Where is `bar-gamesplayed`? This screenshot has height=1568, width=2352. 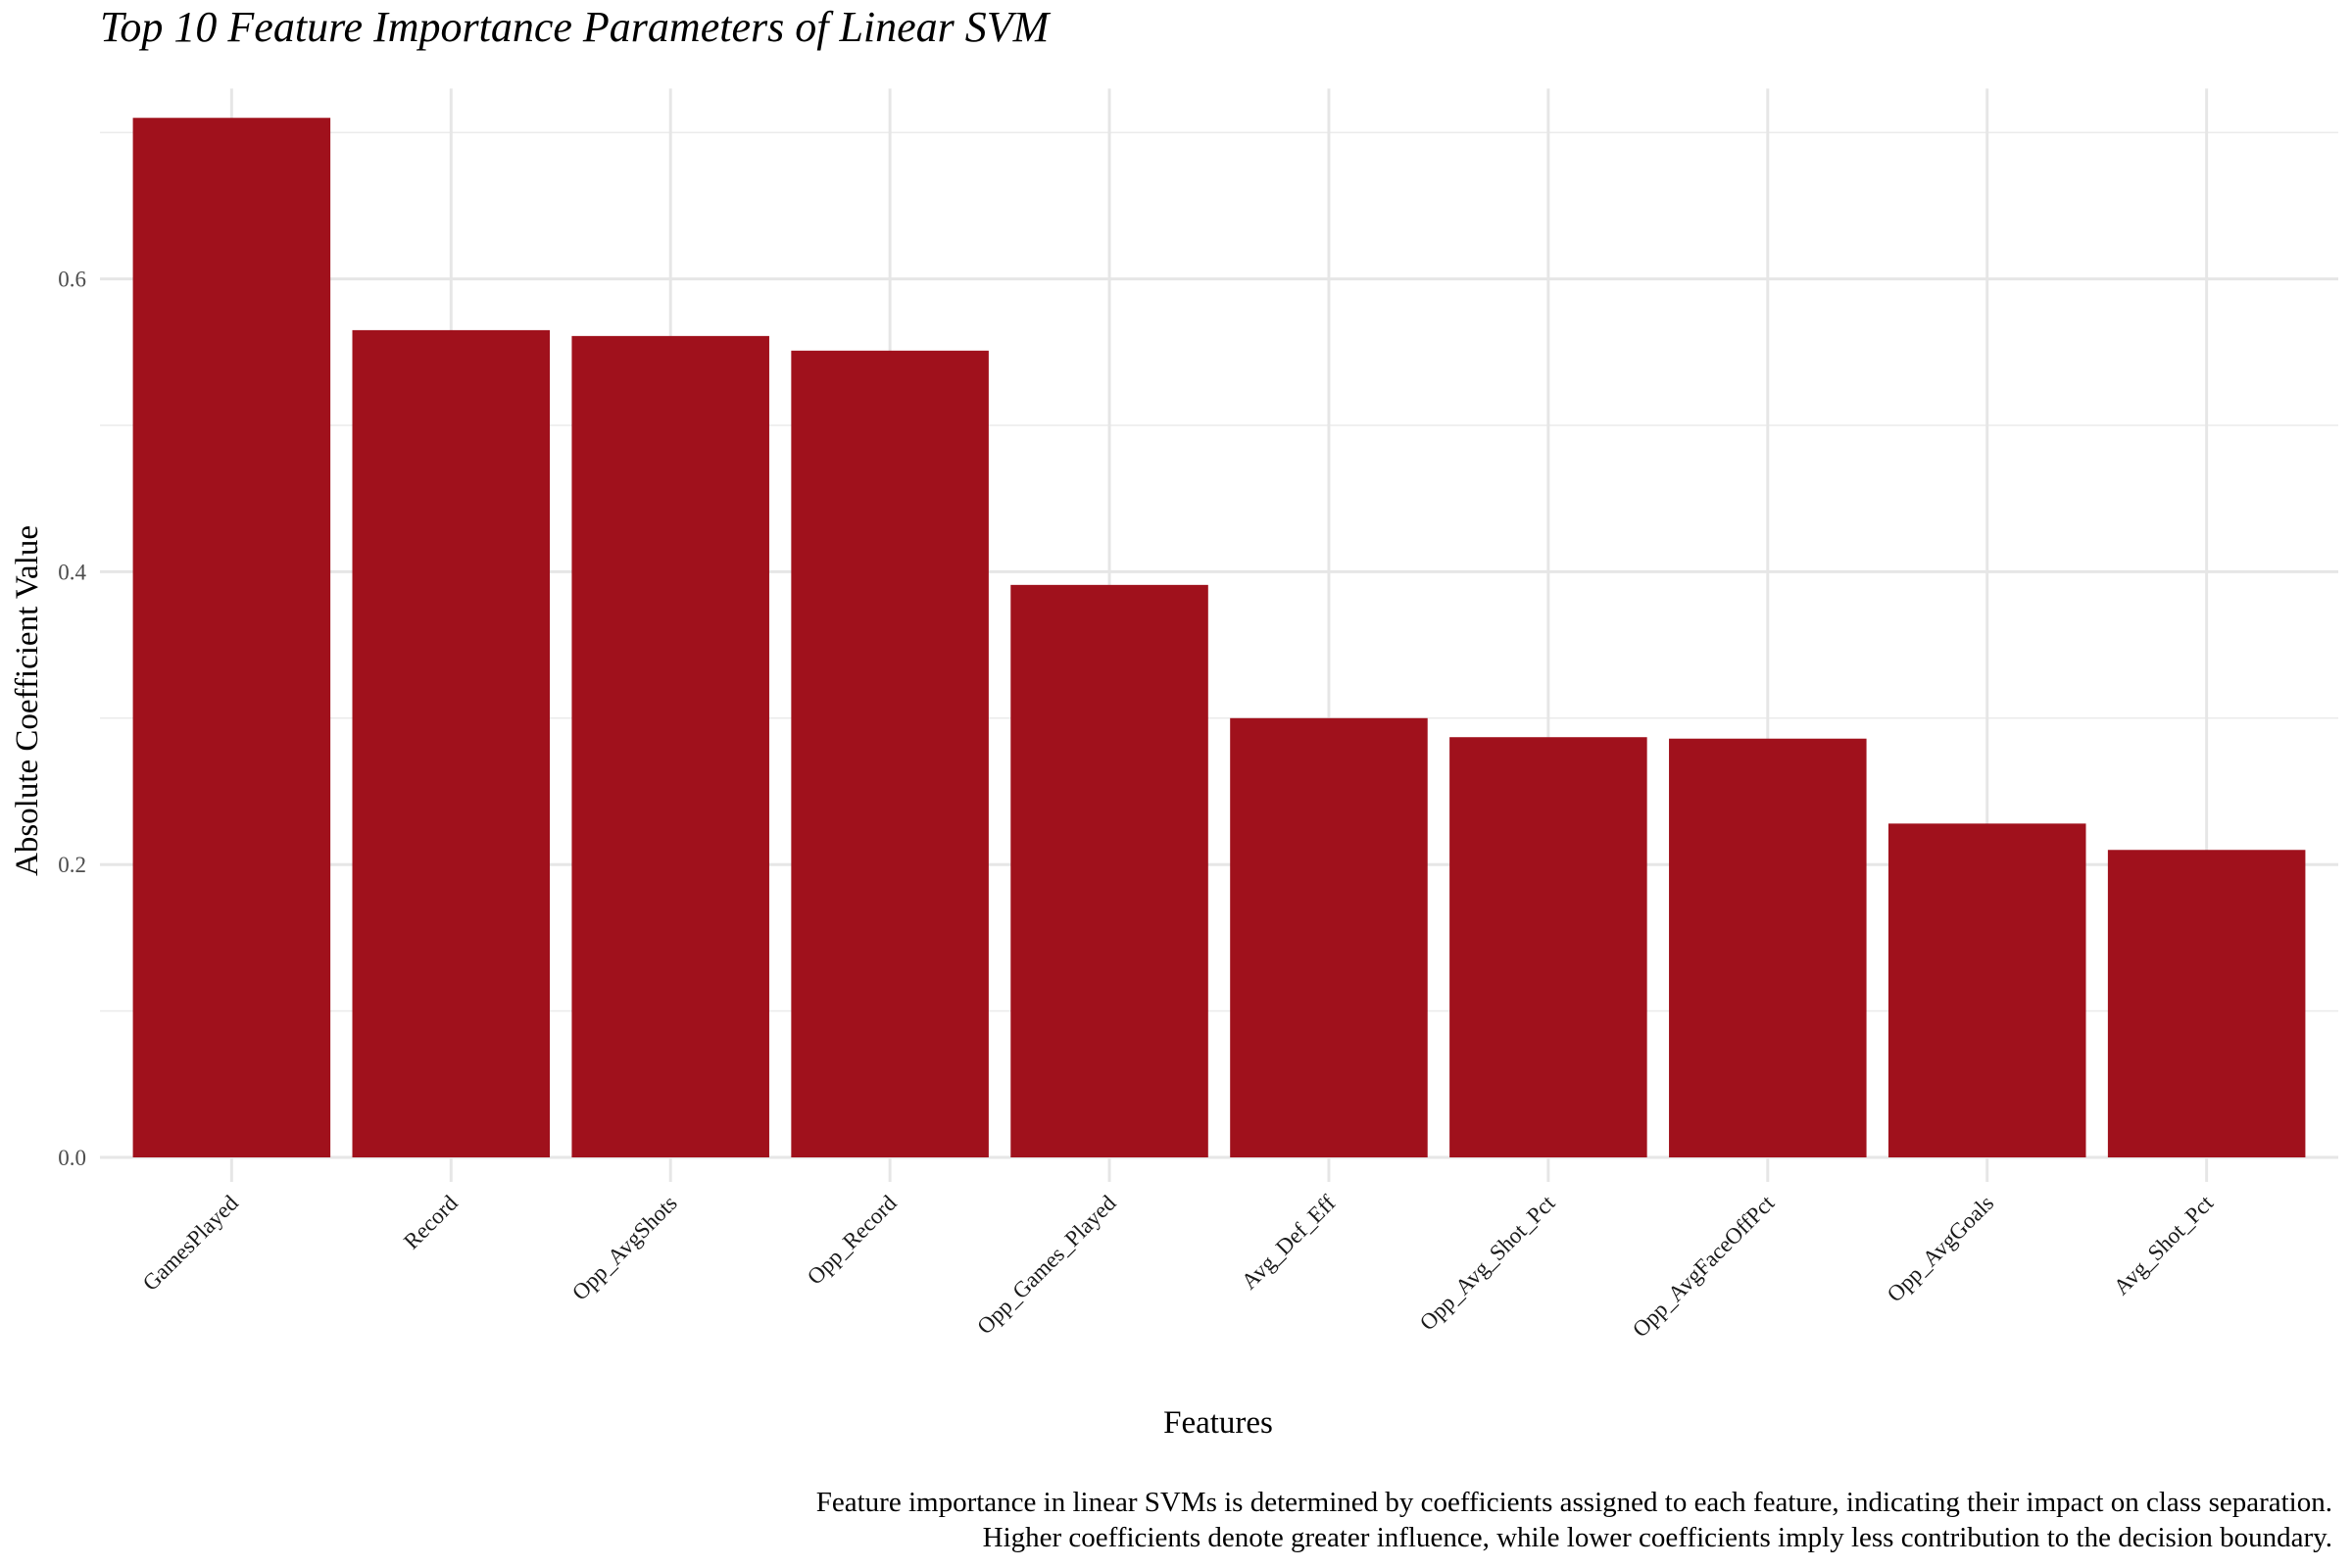
bar-gamesplayed is located at coordinates (231, 637).